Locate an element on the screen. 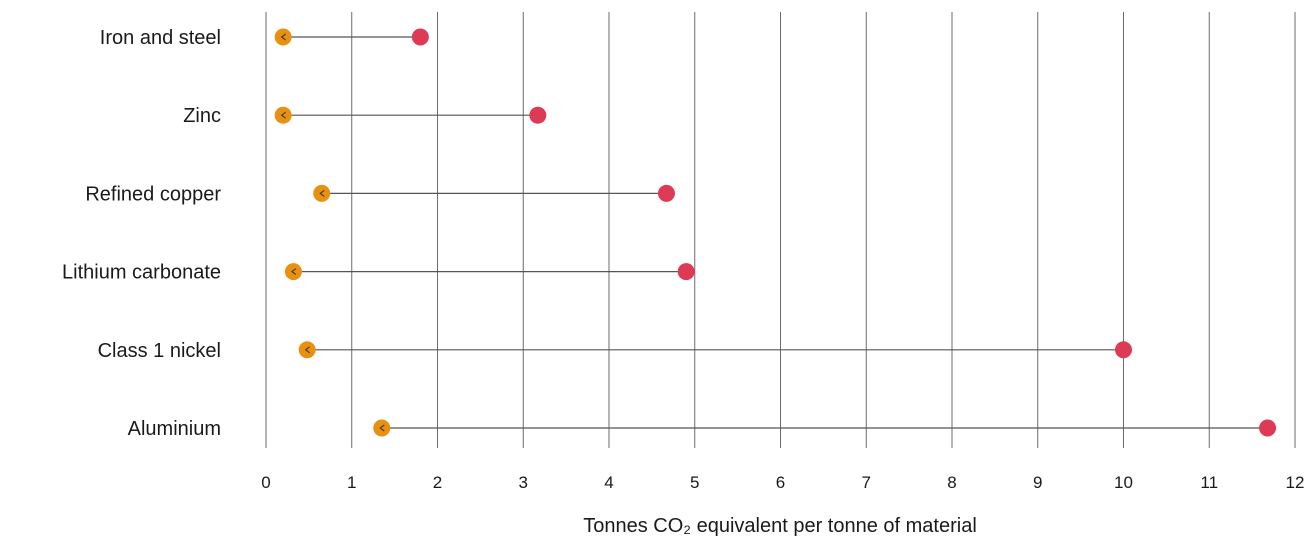  x-tick-label-10: 10 is located at coordinates (1123, 482).